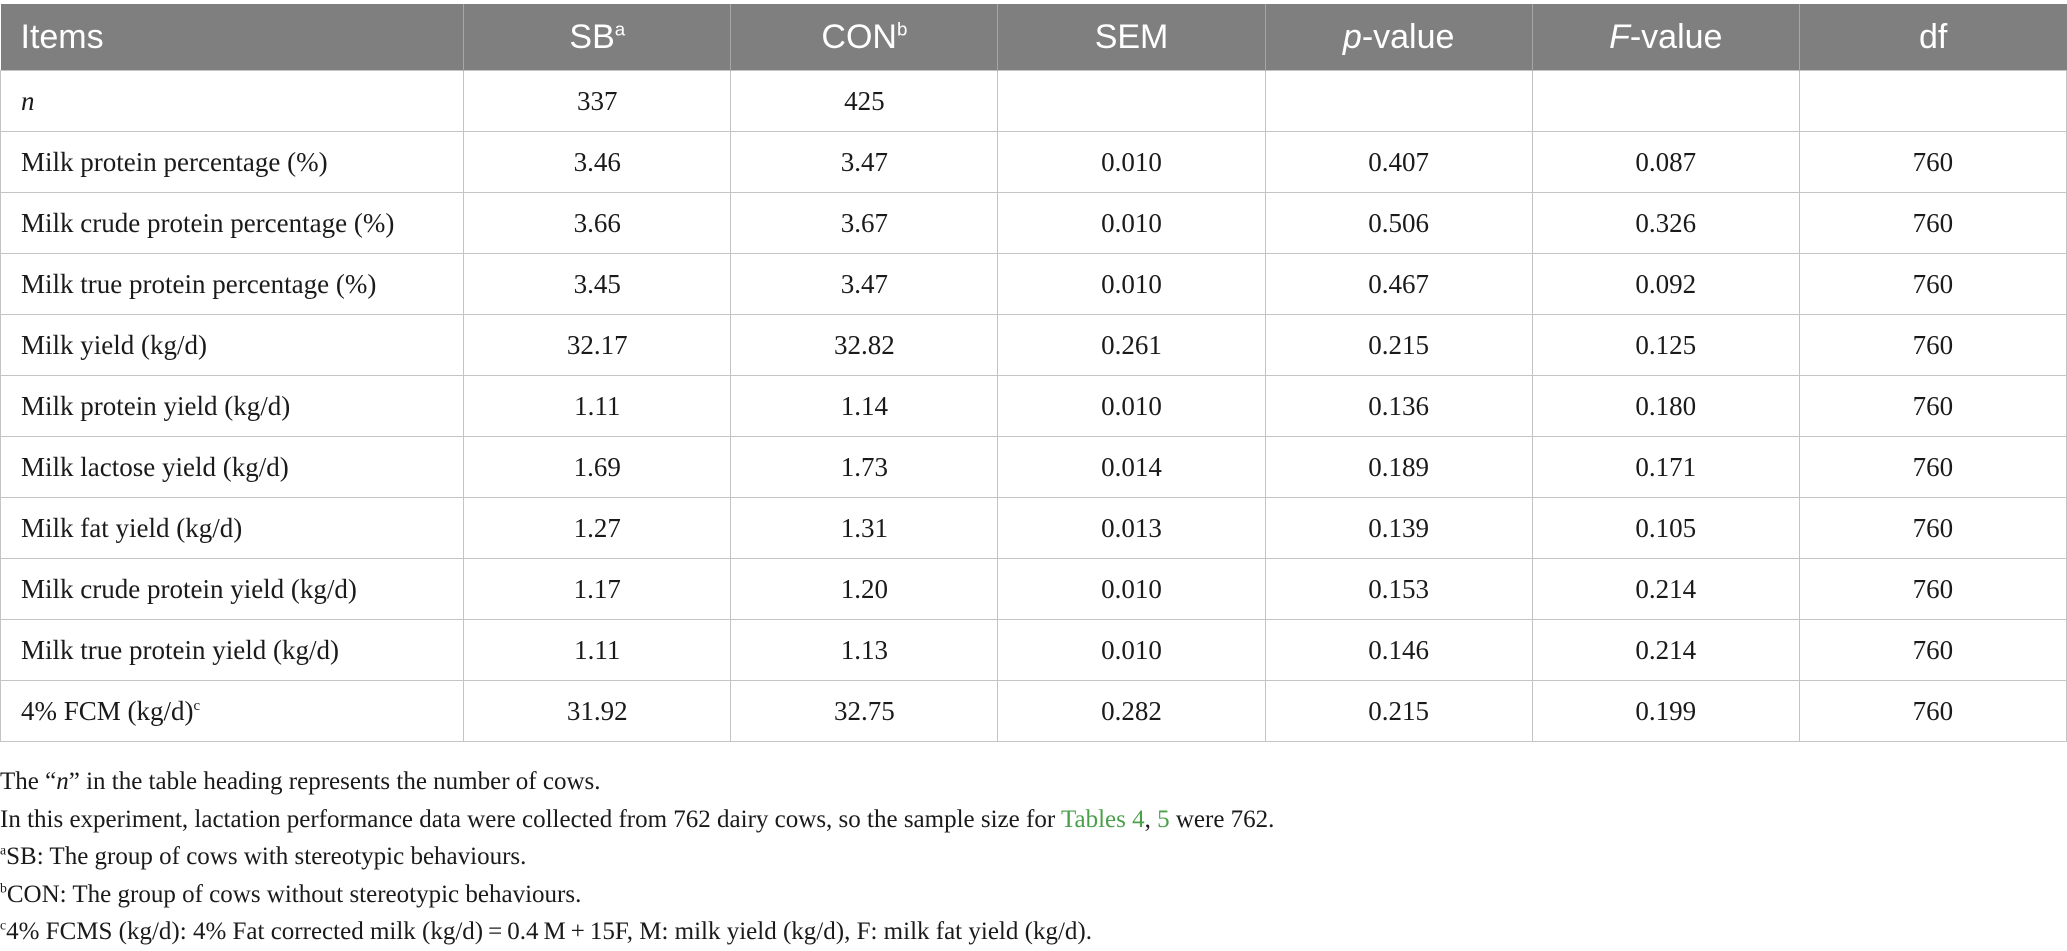 The width and height of the screenshot is (2067, 951). I want to click on header-p-value: p-value, so click(1399, 37).